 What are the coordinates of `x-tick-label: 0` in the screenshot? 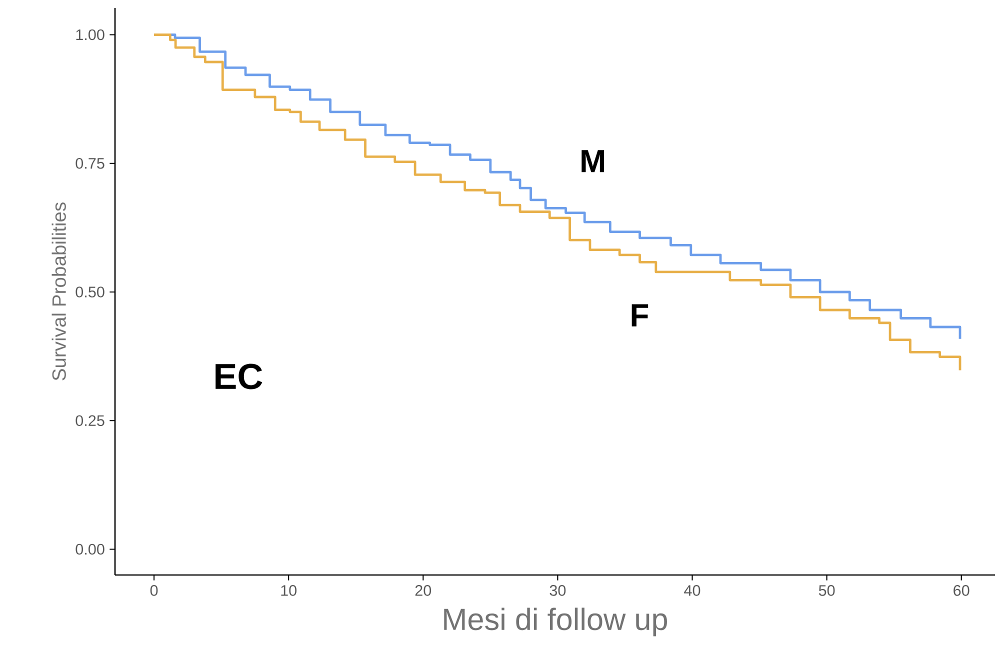 It's located at (154, 590).